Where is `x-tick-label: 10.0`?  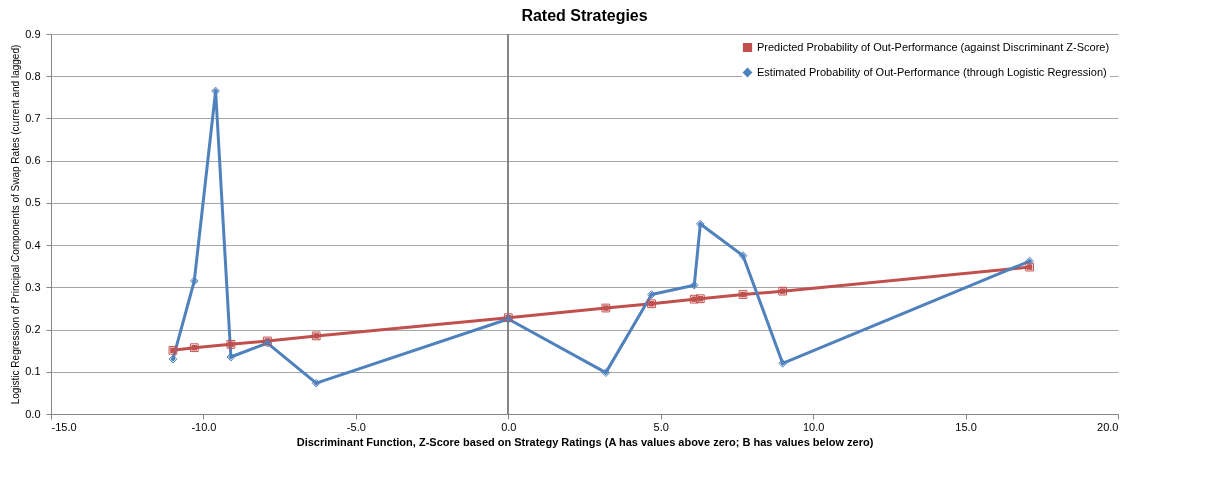 x-tick-label: 10.0 is located at coordinates (813, 426).